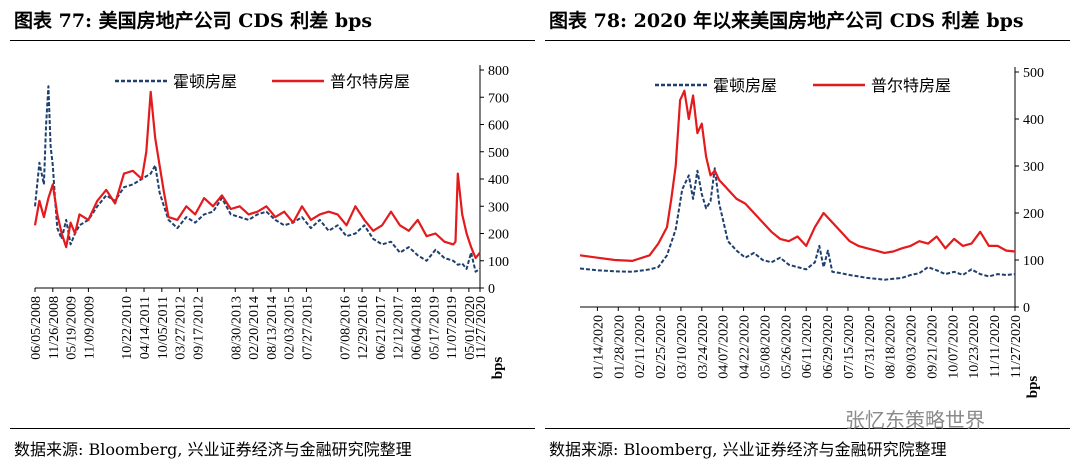 Image resolution: width=1080 pixels, height=475 pixels. Describe the element at coordinates (145, 327) in the screenshot. I see `x-tick-label: 04/14/2011` at that location.